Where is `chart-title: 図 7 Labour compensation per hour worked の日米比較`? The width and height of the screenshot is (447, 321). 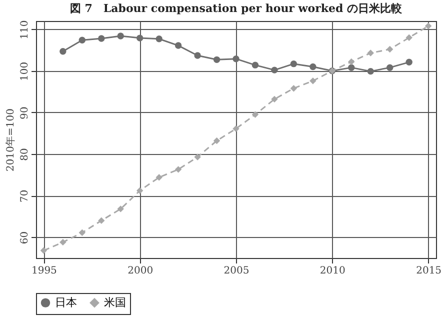
chart-title: 図 7 Labour compensation per hour worked の日米比較 is located at coordinates (237, 8).